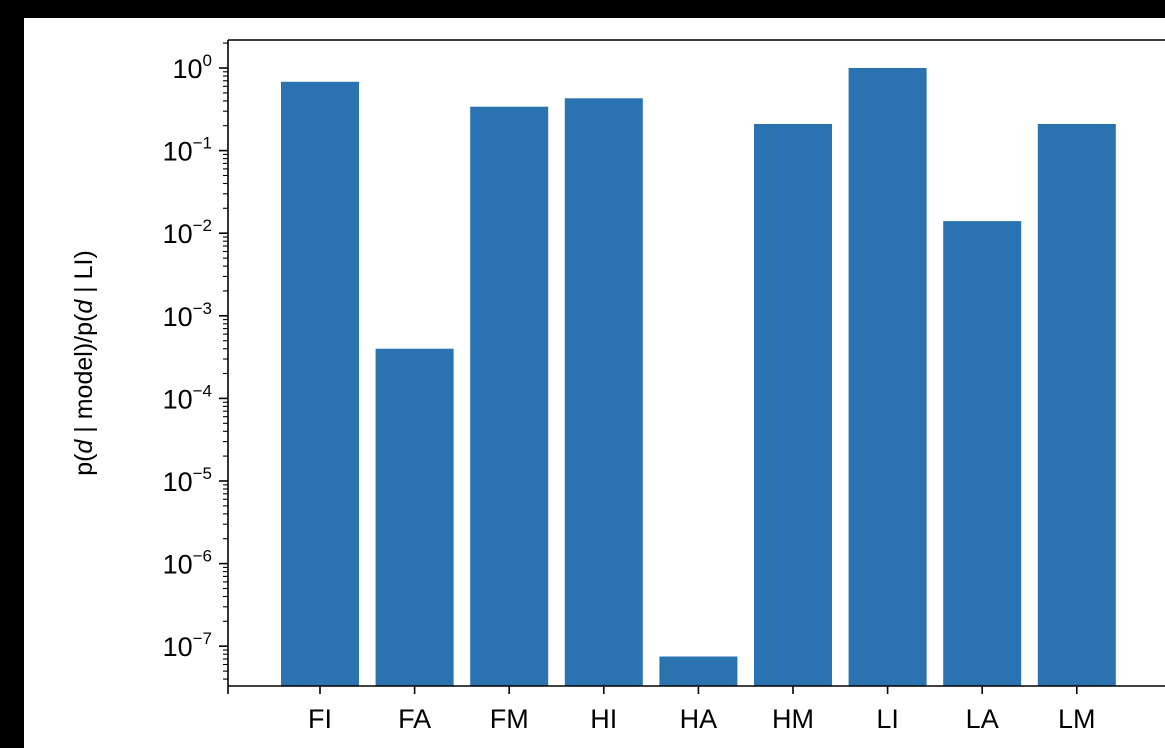  What do you see at coordinates (414, 719) in the screenshot?
I see `x-tick-label-fa: FA` at bounding box center [414, 719].